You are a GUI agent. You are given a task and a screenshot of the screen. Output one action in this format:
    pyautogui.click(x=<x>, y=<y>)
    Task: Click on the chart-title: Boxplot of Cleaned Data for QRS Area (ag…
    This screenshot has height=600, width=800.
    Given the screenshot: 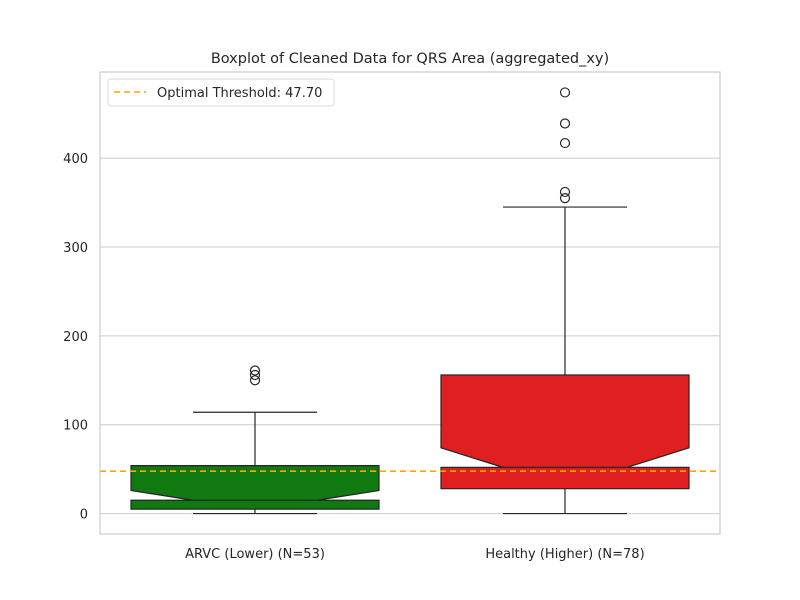 What is the action you would take?
    pyautogui.click(x=410, y=59)
    